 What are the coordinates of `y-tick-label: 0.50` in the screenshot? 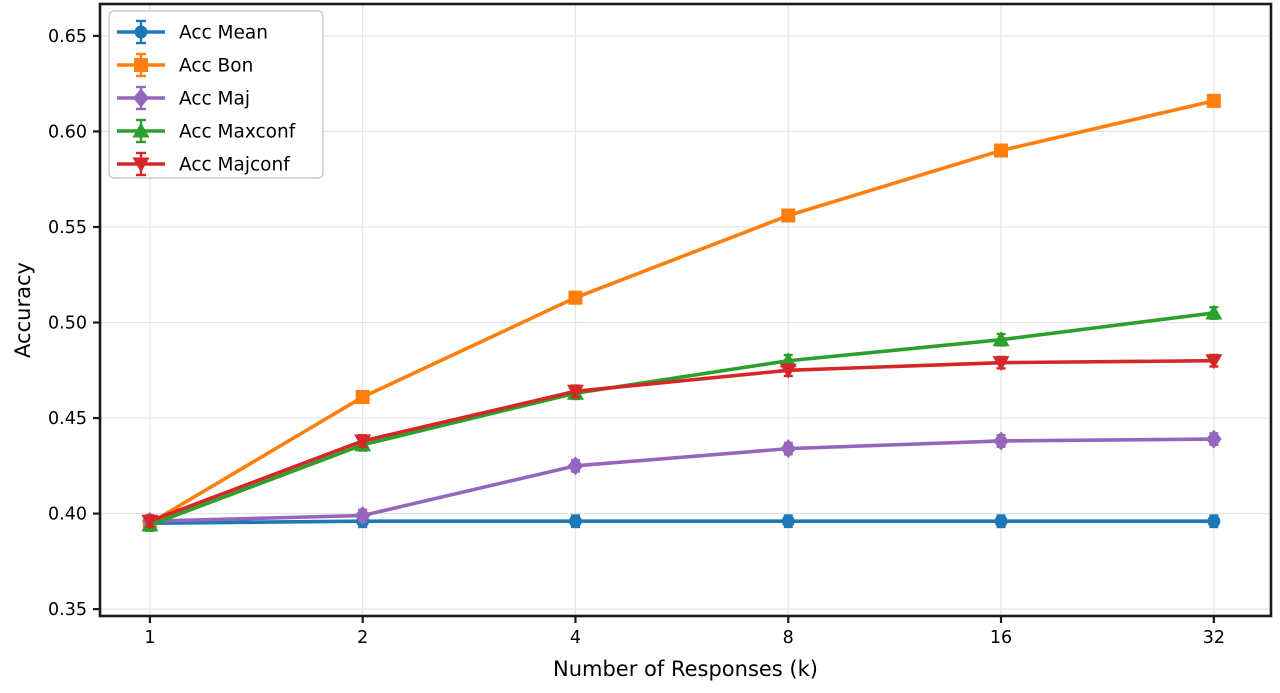 It's located at (67, 324).